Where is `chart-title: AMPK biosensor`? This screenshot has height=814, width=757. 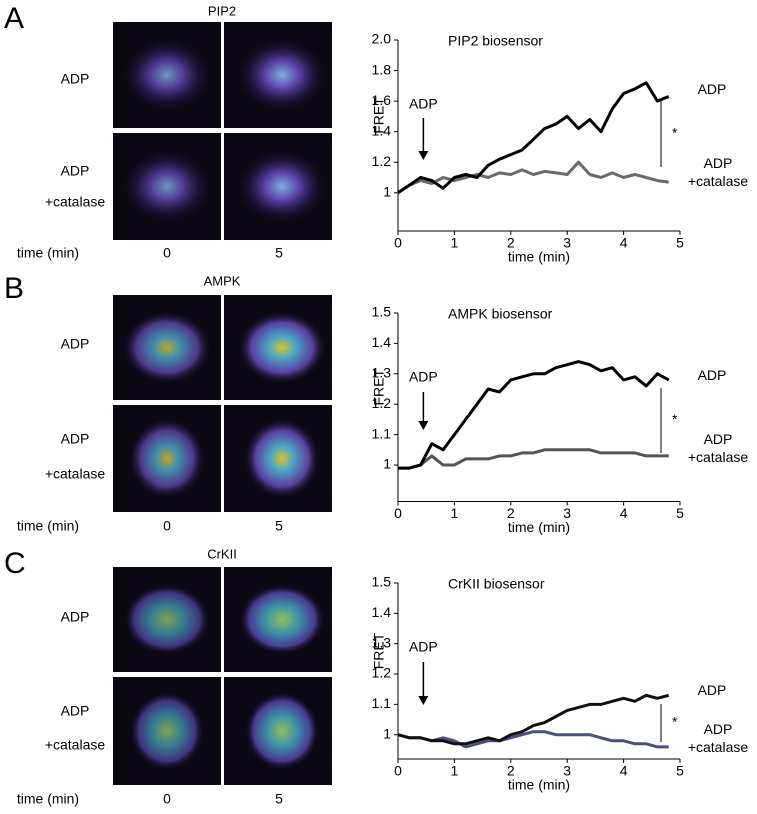 chart-title: AMPK biosensor is located at coordinates (500, 314).